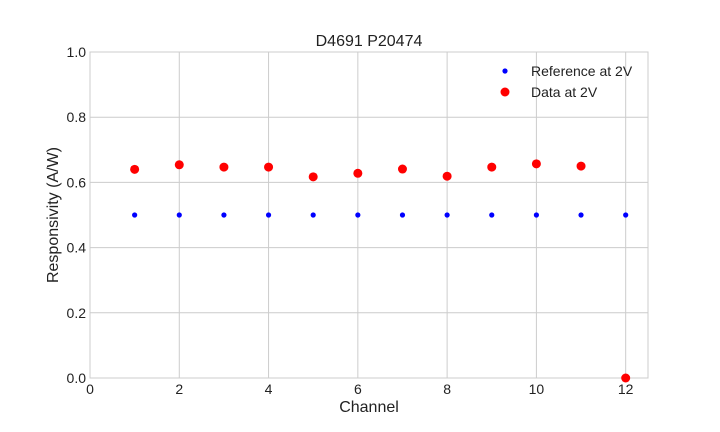 The image size is (720, 432). I want to click on legend: Reference at 2V Data at 2V, so click(566, 81).